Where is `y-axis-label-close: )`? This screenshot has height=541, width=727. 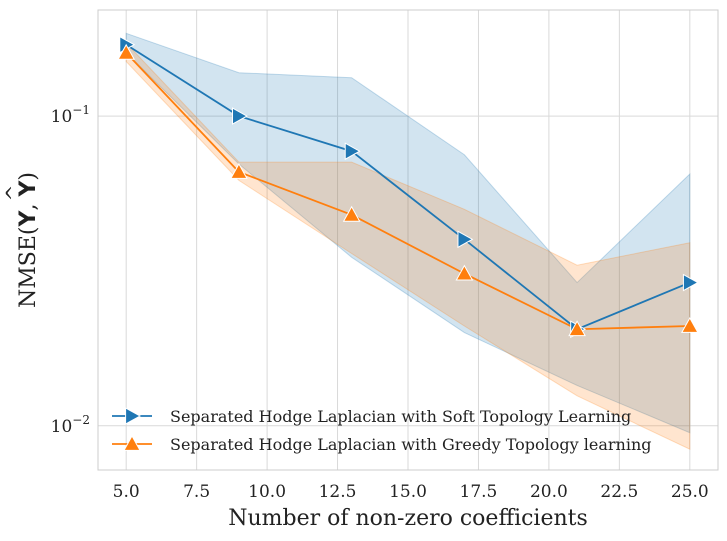 y-axis-label-close: ) is located at coordinates (28, 176).